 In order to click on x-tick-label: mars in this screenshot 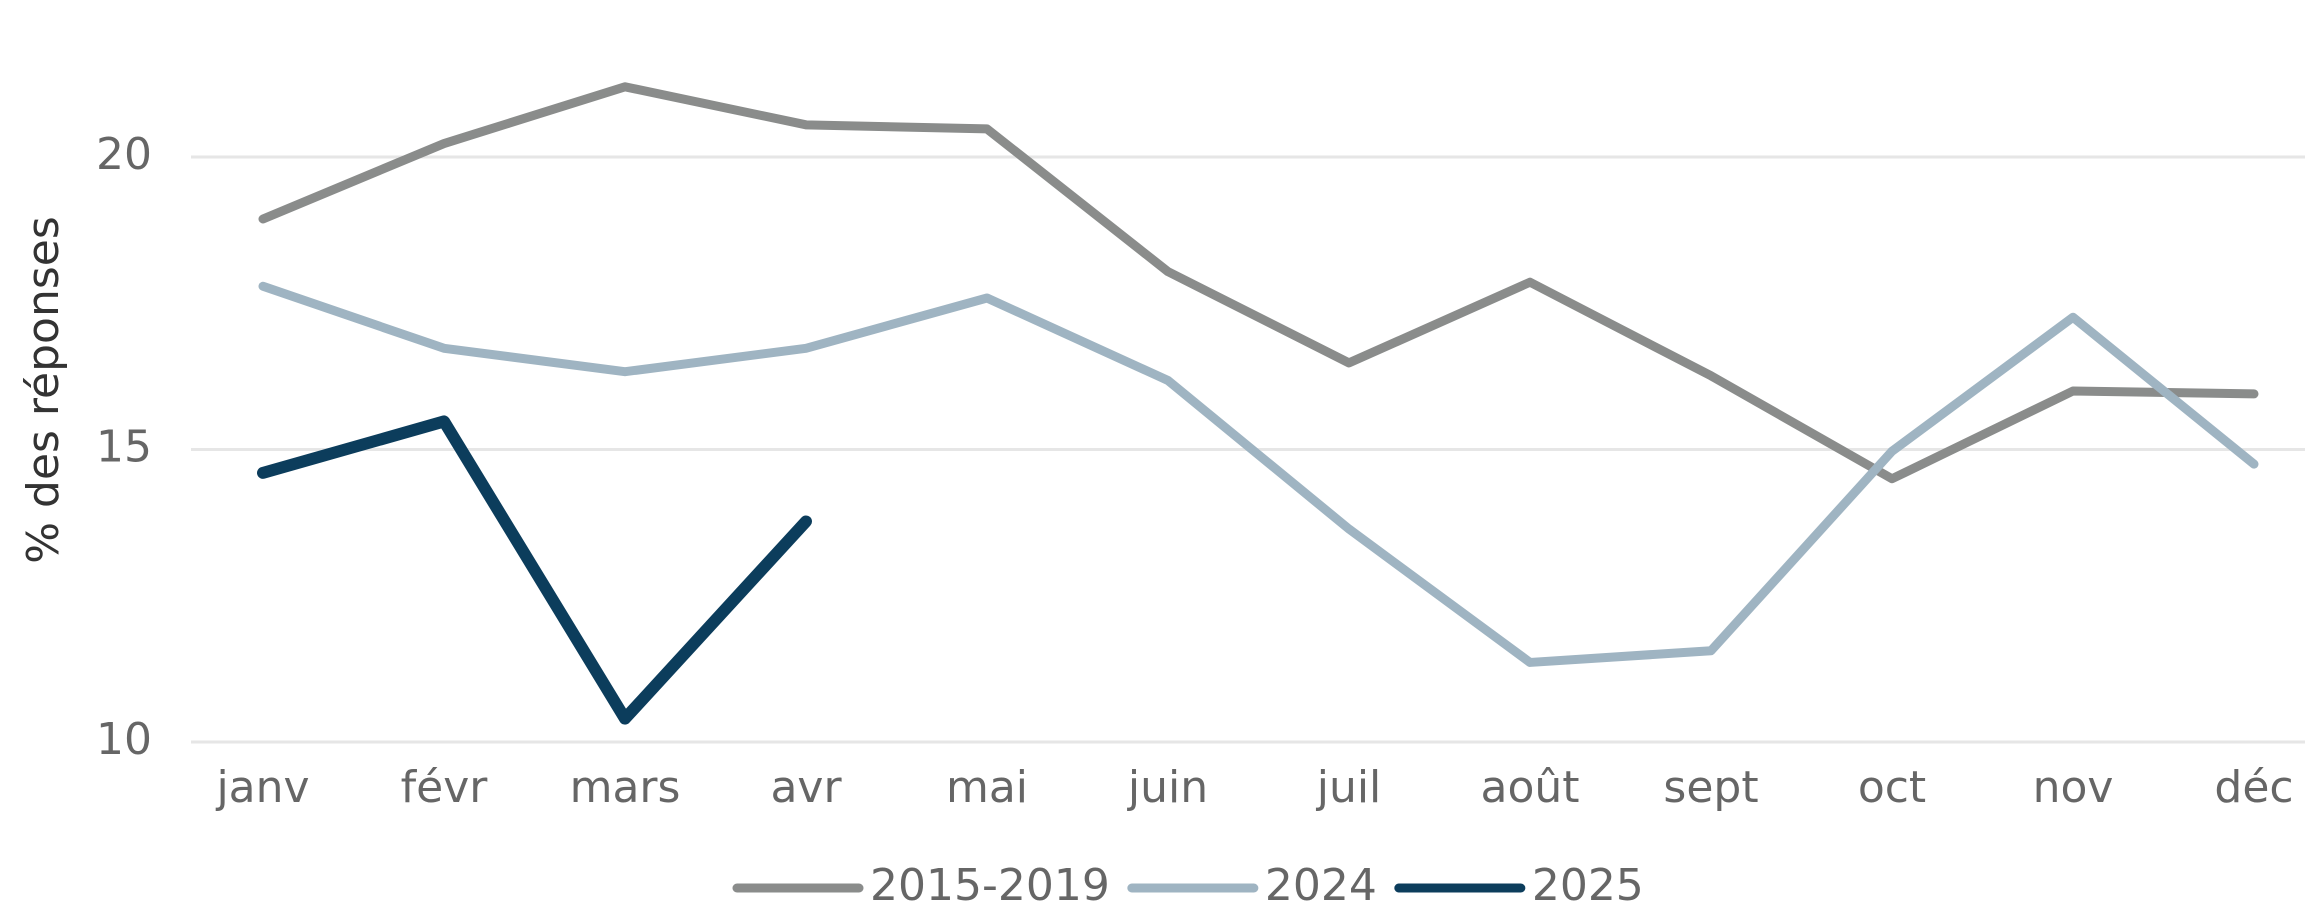, I will do `click(625, 787)`.